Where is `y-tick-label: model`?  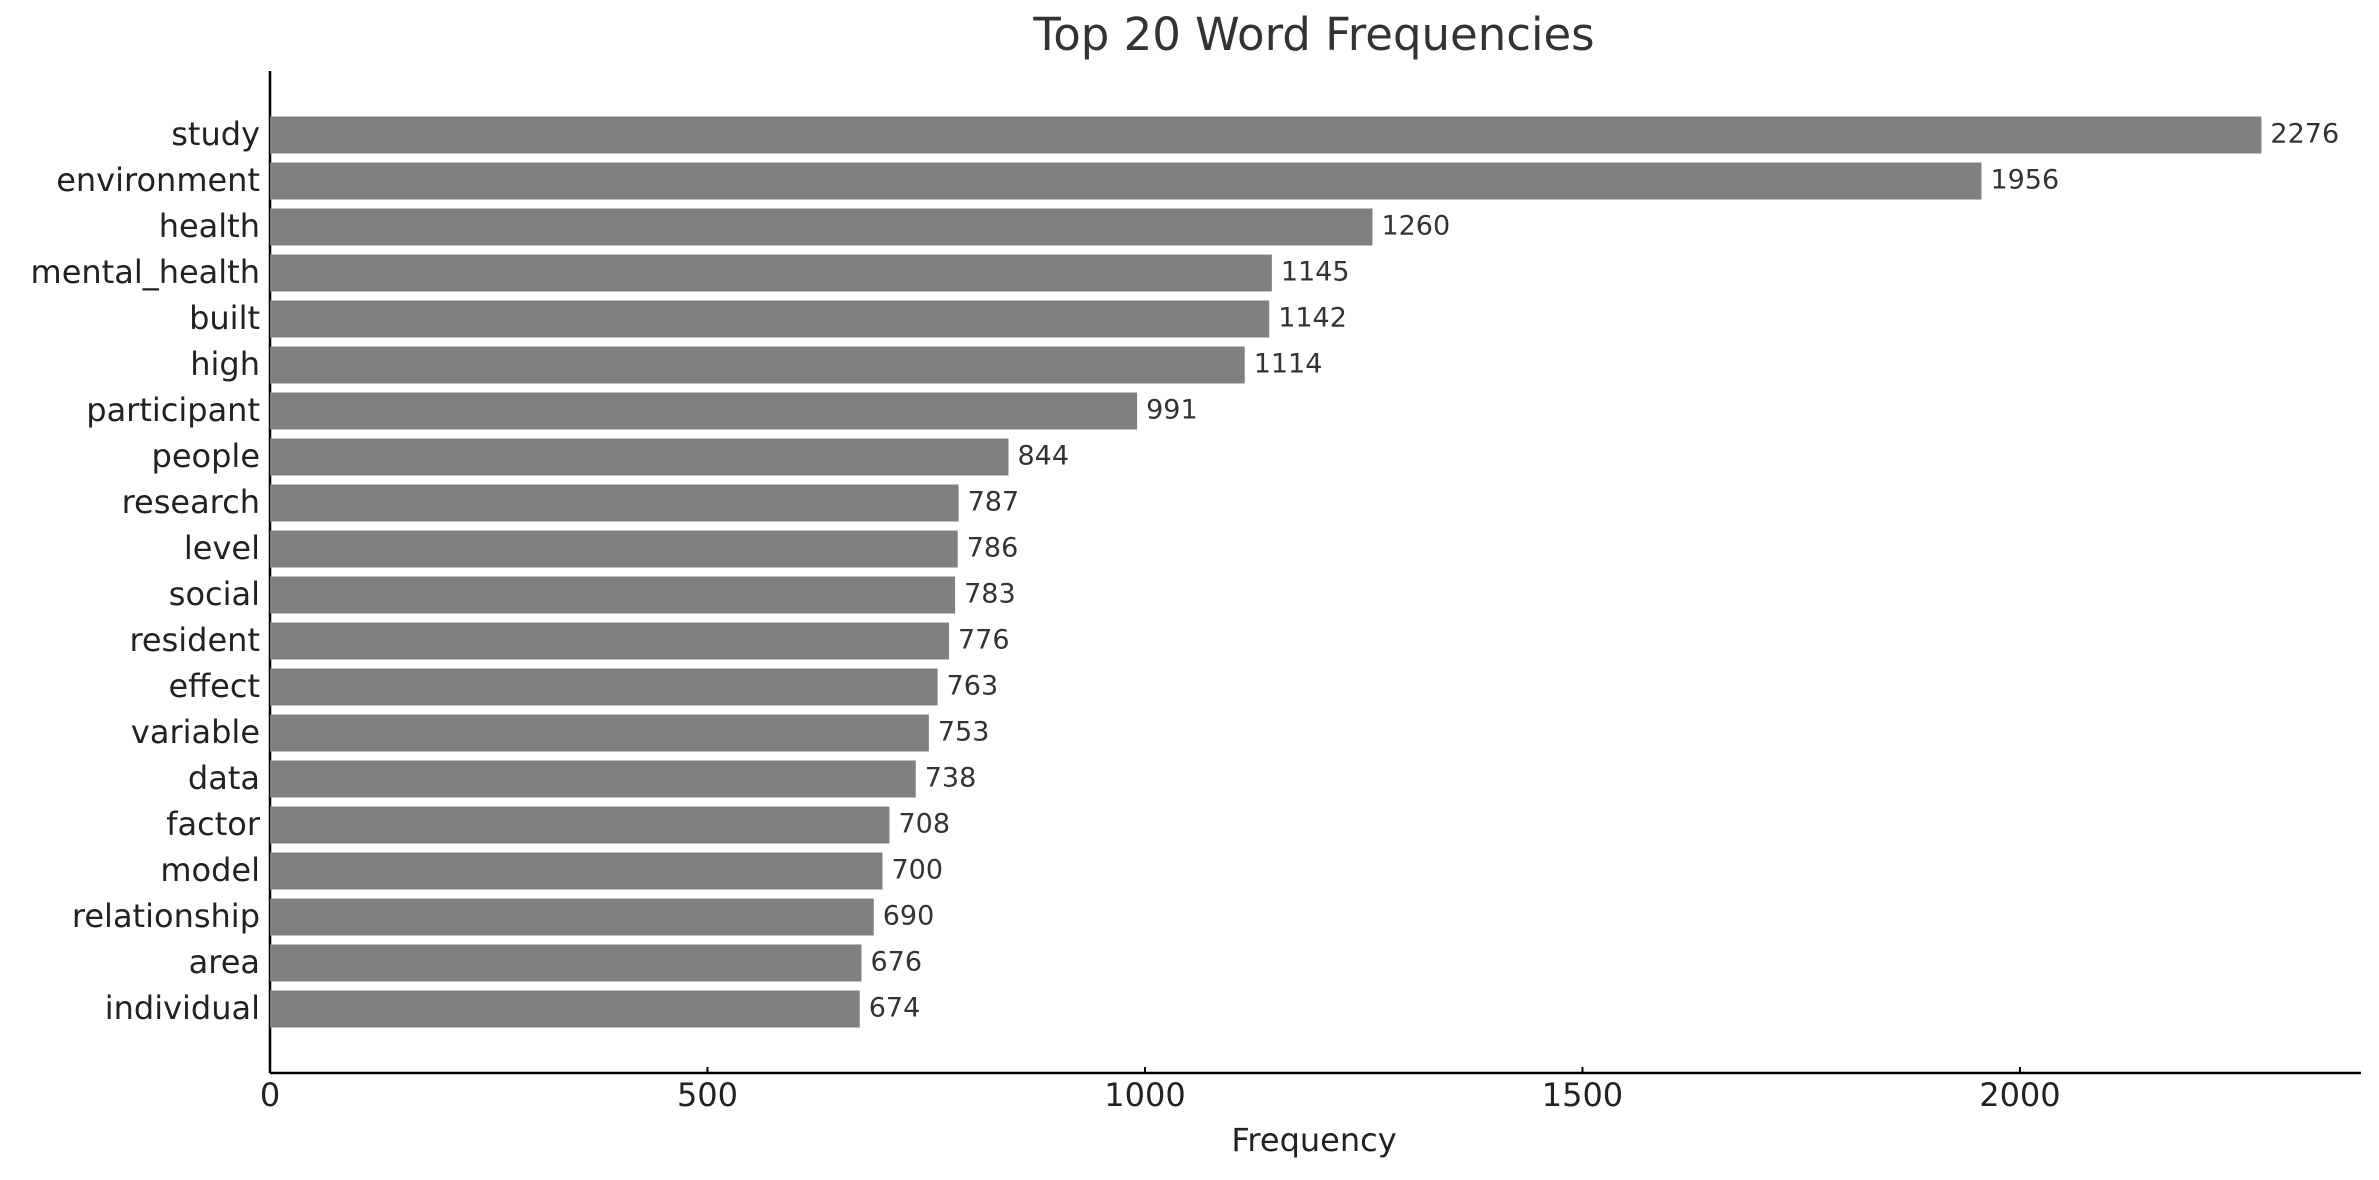
y-tick-label: model is located at coordinates (210, 870).